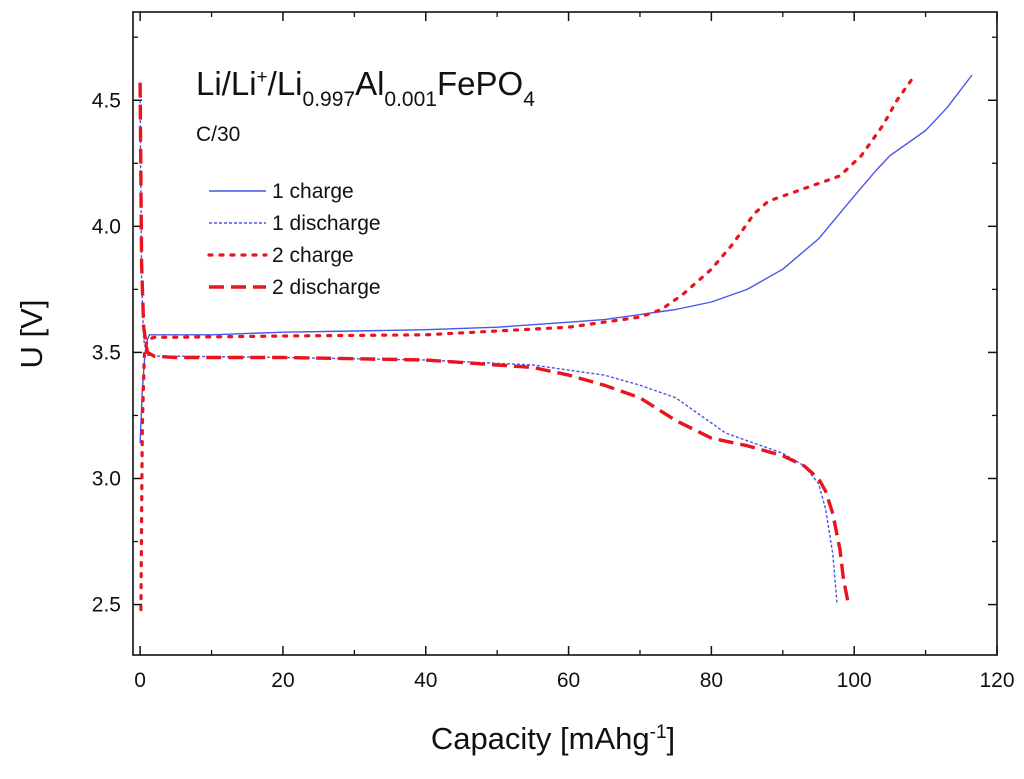 This screenshot has width=1024, height=779. Describe the element at coordinates (854, 680) in the screenshot. I see `x-tick-label: 100` at that location.